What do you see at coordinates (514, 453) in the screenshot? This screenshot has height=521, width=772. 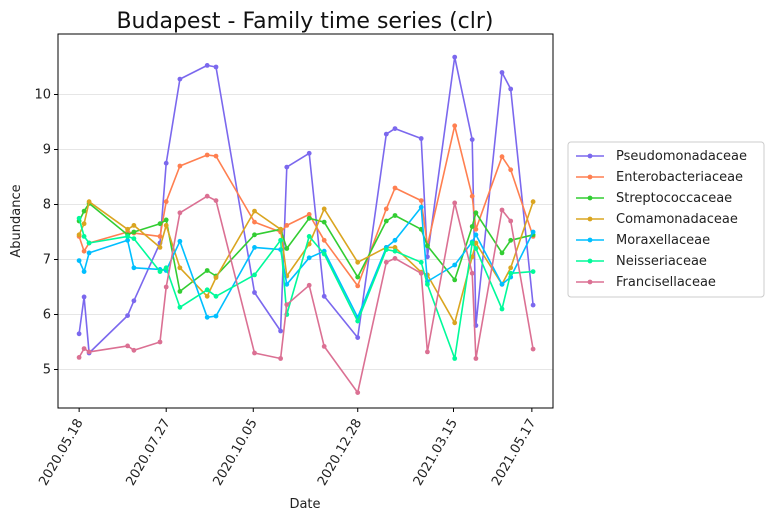 I see `x-tick-label: 2021.05.17` at bounding box center [514, 453].